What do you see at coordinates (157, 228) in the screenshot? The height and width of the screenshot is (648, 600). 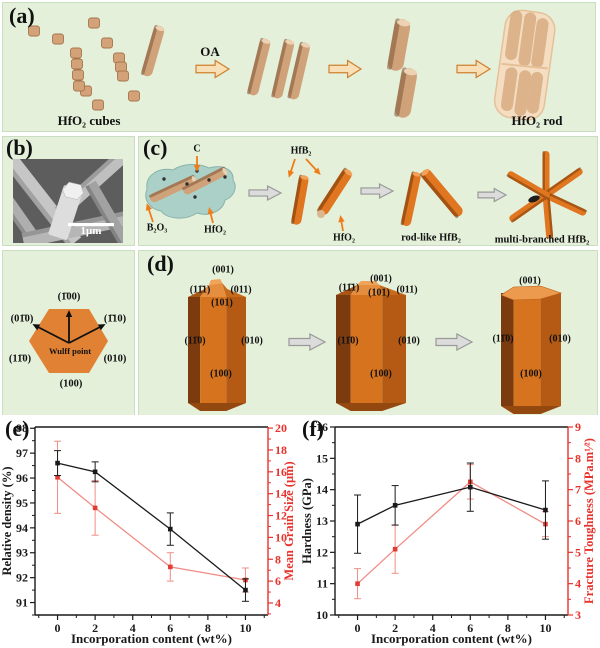 I see `reagent-label: B₂O₃` at bounding box center [157, 228].